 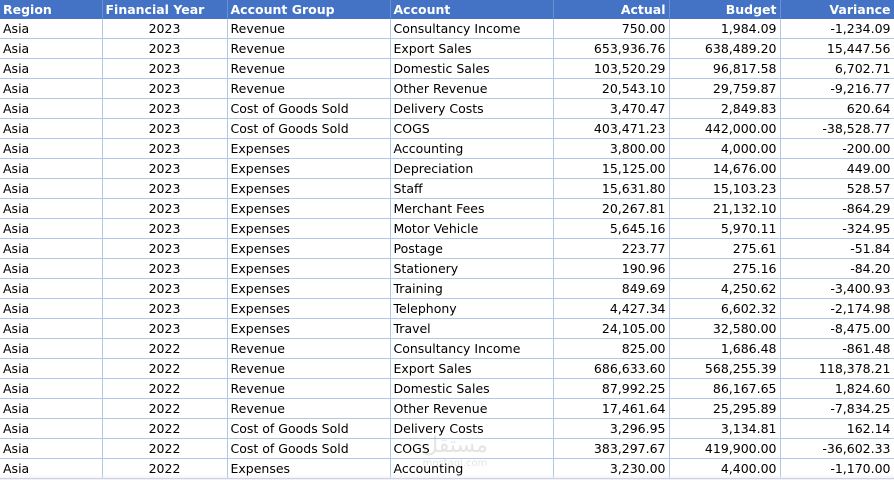 I want to click on cell-account-group: Cost of Goods Sold, so click(x=309, y=128).